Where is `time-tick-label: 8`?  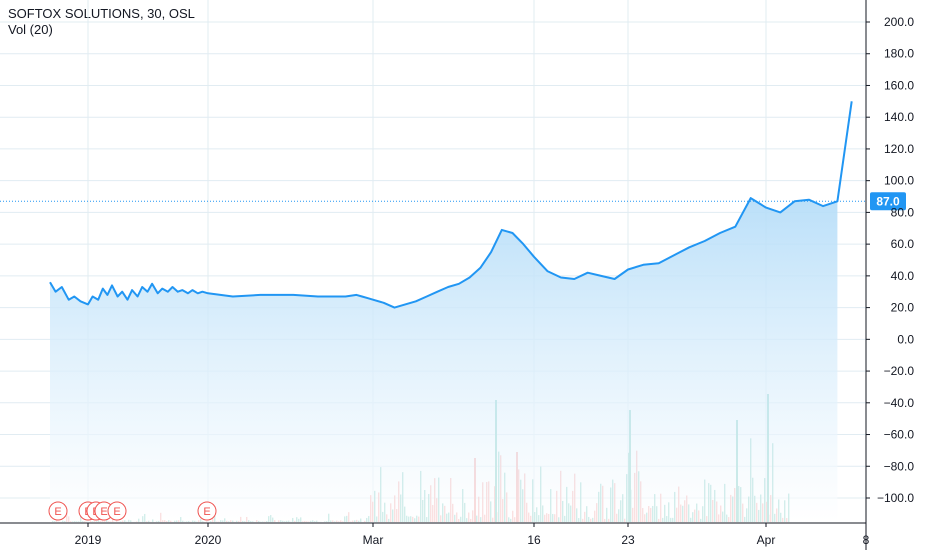 time-tick-label: 8 is located at coordinates (866, 540).